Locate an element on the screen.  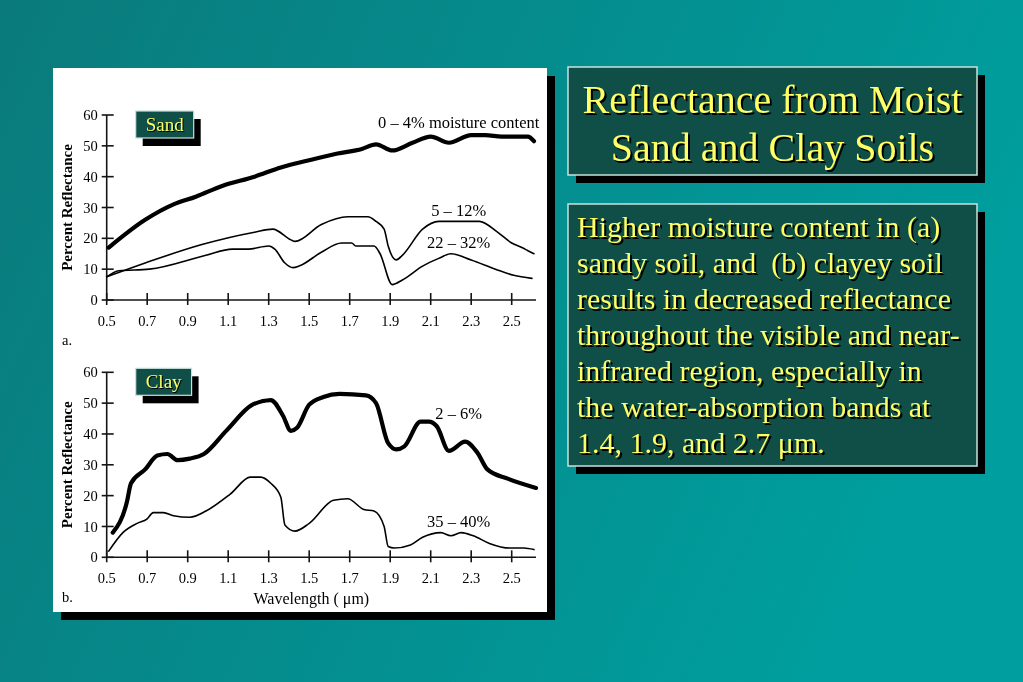
series-label: 2 – 6% is located at coordinates (459, 413).